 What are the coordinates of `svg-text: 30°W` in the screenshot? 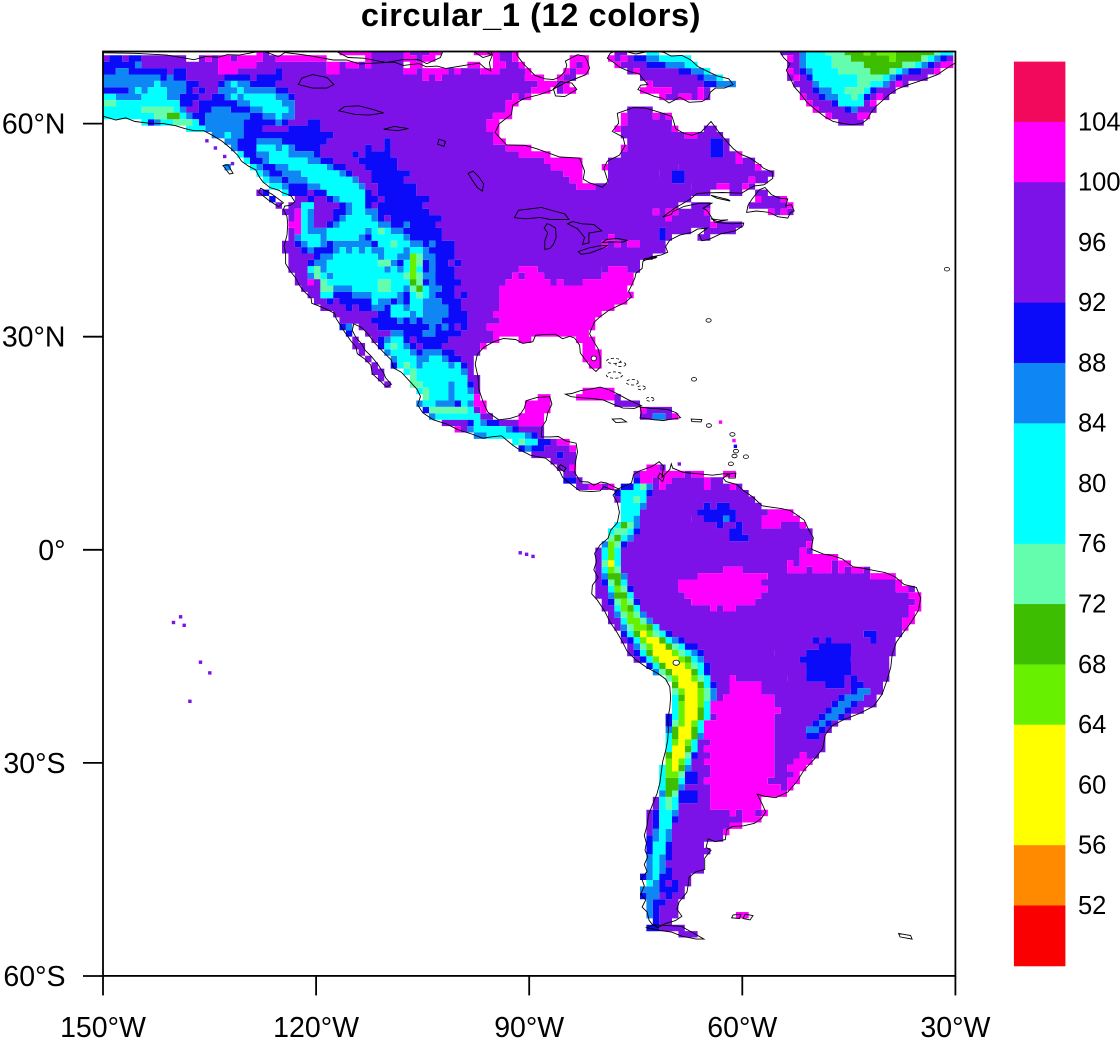 It's located at (955, 1026).